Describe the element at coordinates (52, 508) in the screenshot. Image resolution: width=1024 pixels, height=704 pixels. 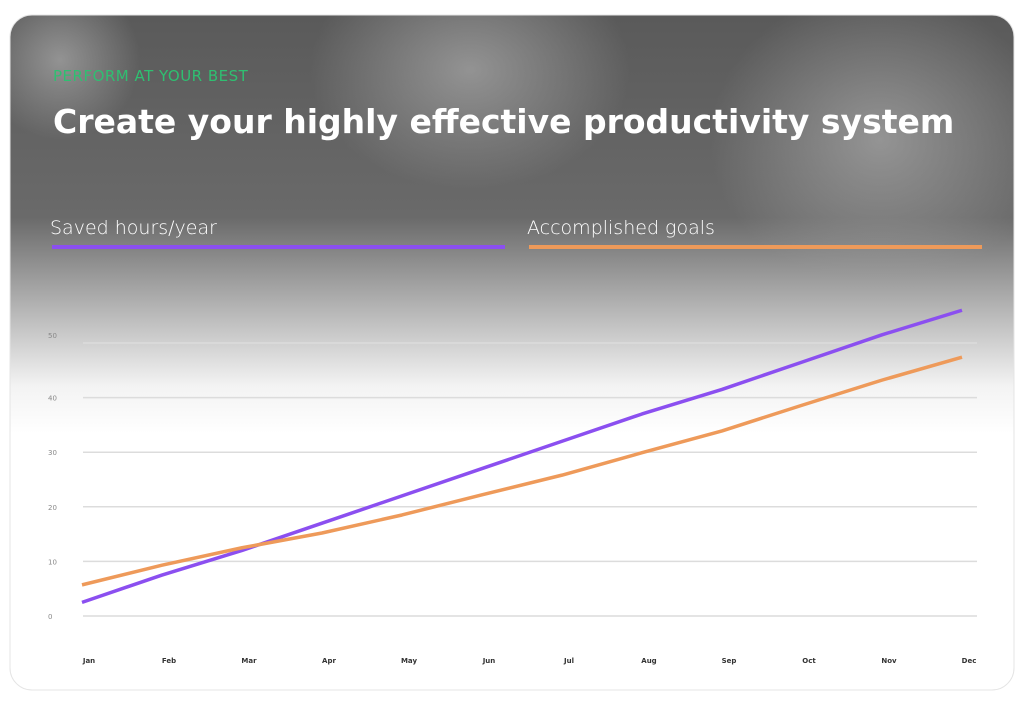
I see `y-tick-label: 20` at that location.